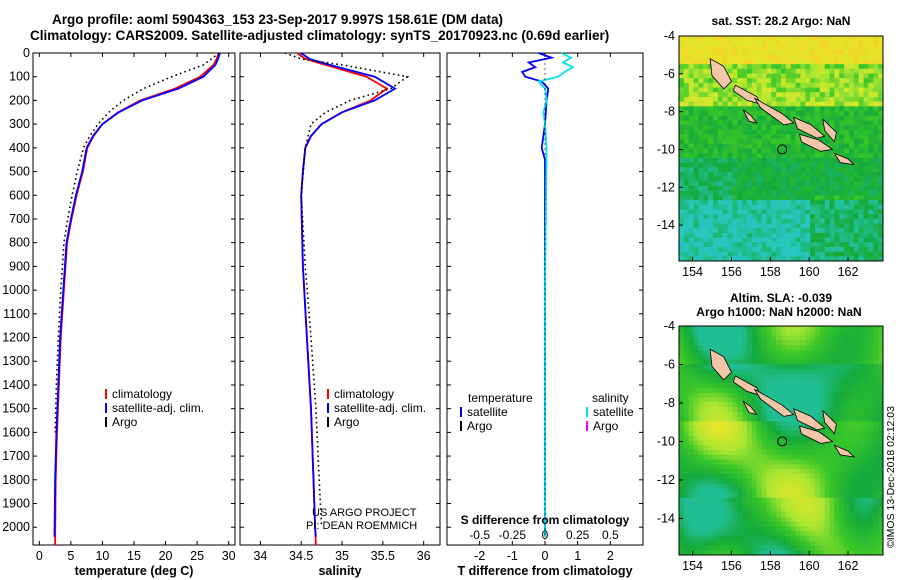 The image size is (900, 580). I want to click on temperature-xtick-label: 10, so click(102, 556).